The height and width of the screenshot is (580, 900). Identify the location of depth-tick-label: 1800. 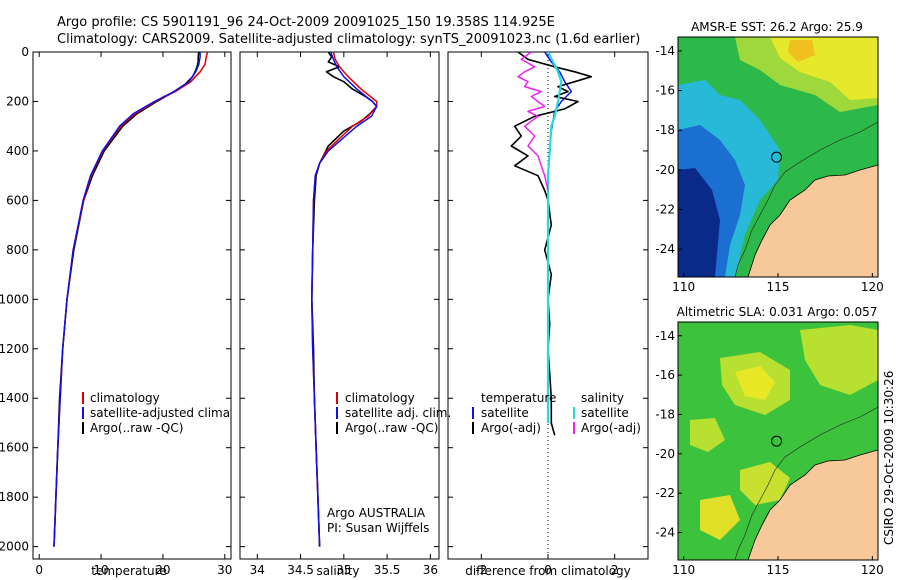
(14, 497).